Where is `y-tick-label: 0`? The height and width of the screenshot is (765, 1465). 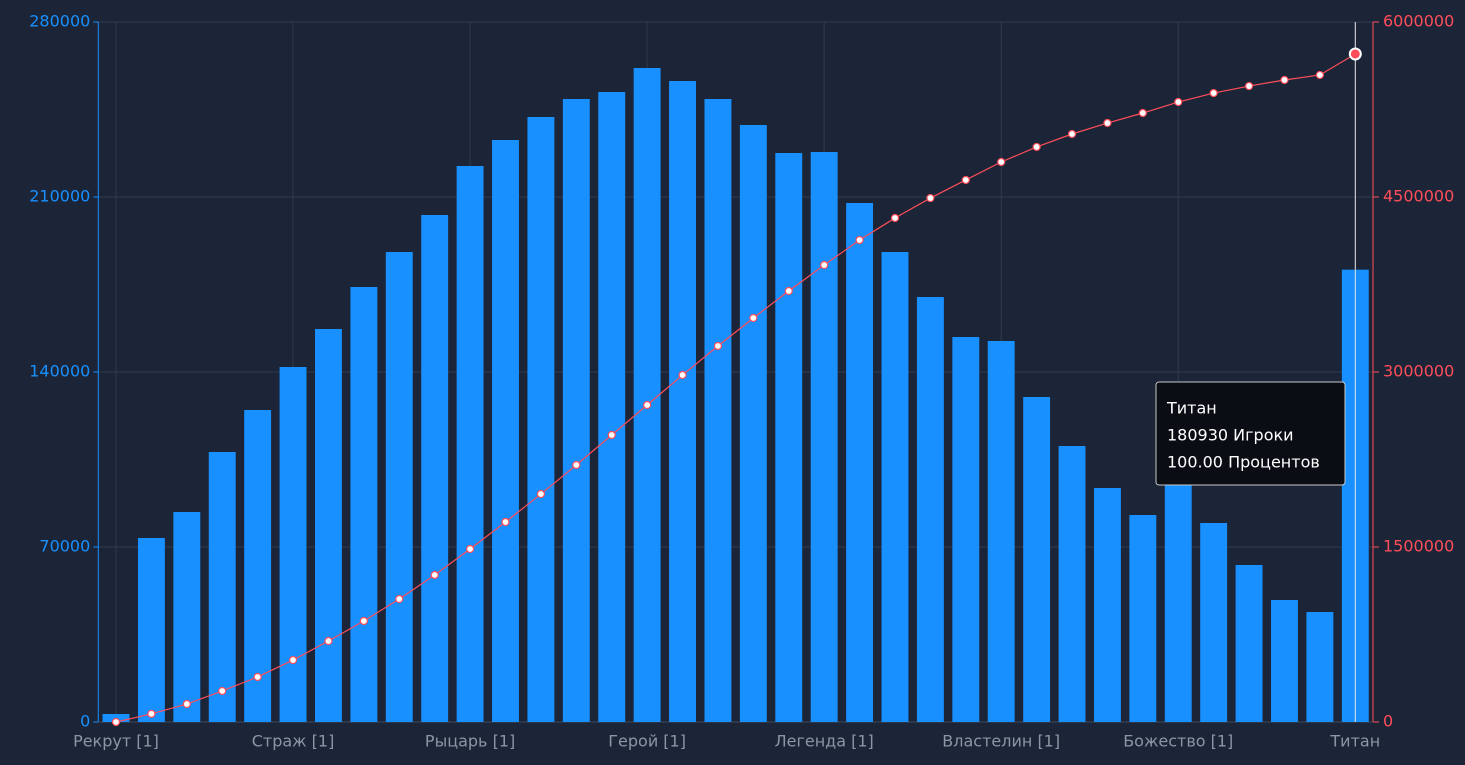
y-tick-label: 0 is located at coordinates (85, 721).